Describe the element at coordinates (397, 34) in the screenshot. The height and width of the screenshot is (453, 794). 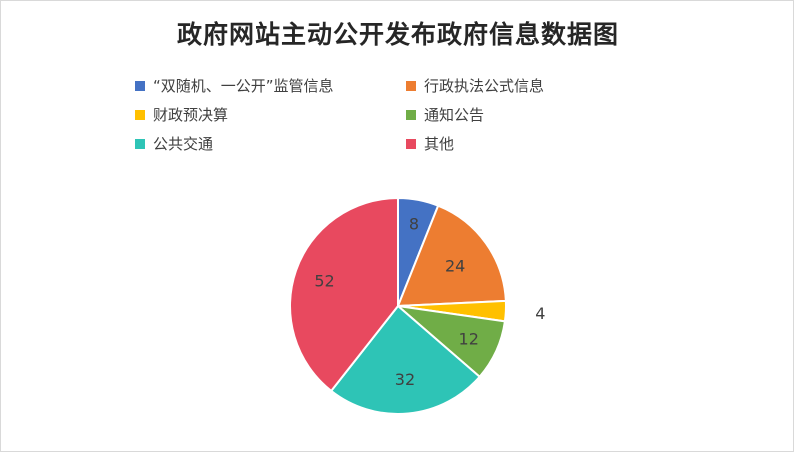
I see `chart-title: 政府网站主动公开发布政府信息数据图` at that location.